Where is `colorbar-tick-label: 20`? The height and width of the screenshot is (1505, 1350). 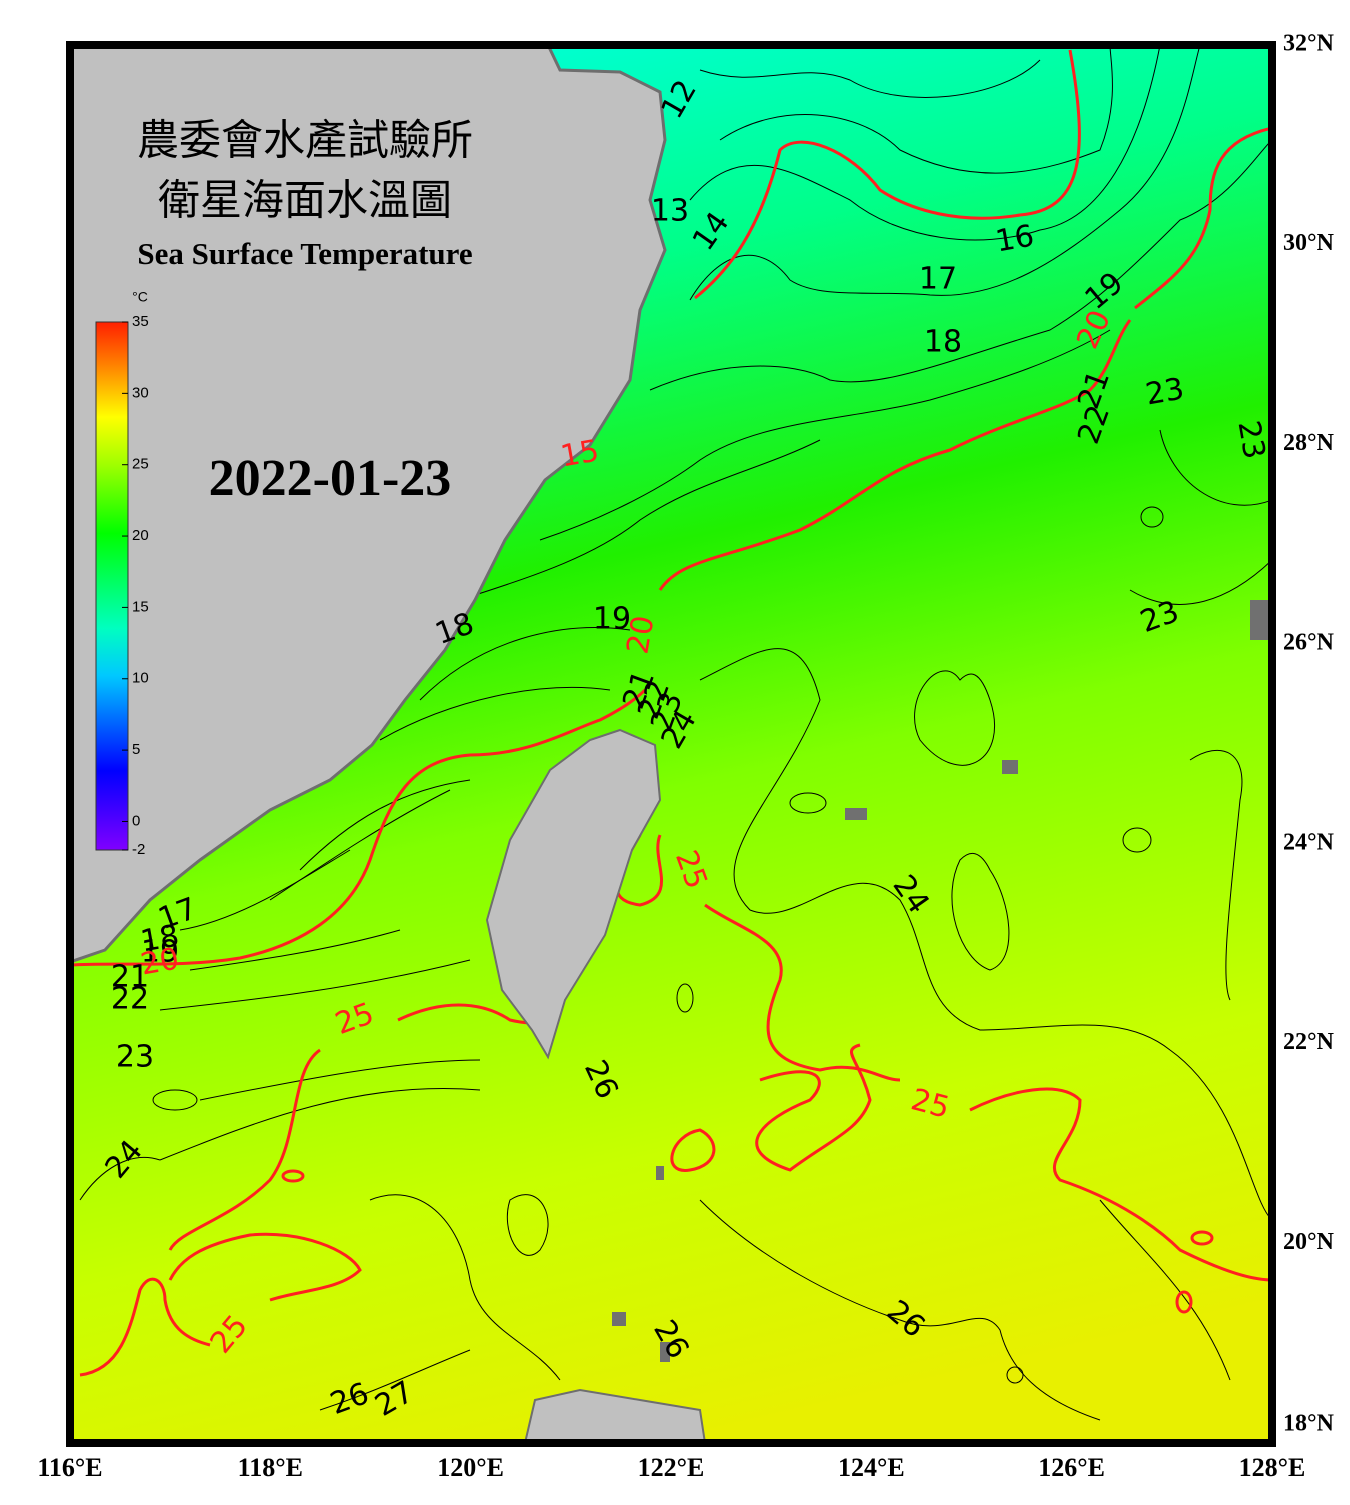
colorbar-tick-label: 20 is located at coordinates (140, 535).